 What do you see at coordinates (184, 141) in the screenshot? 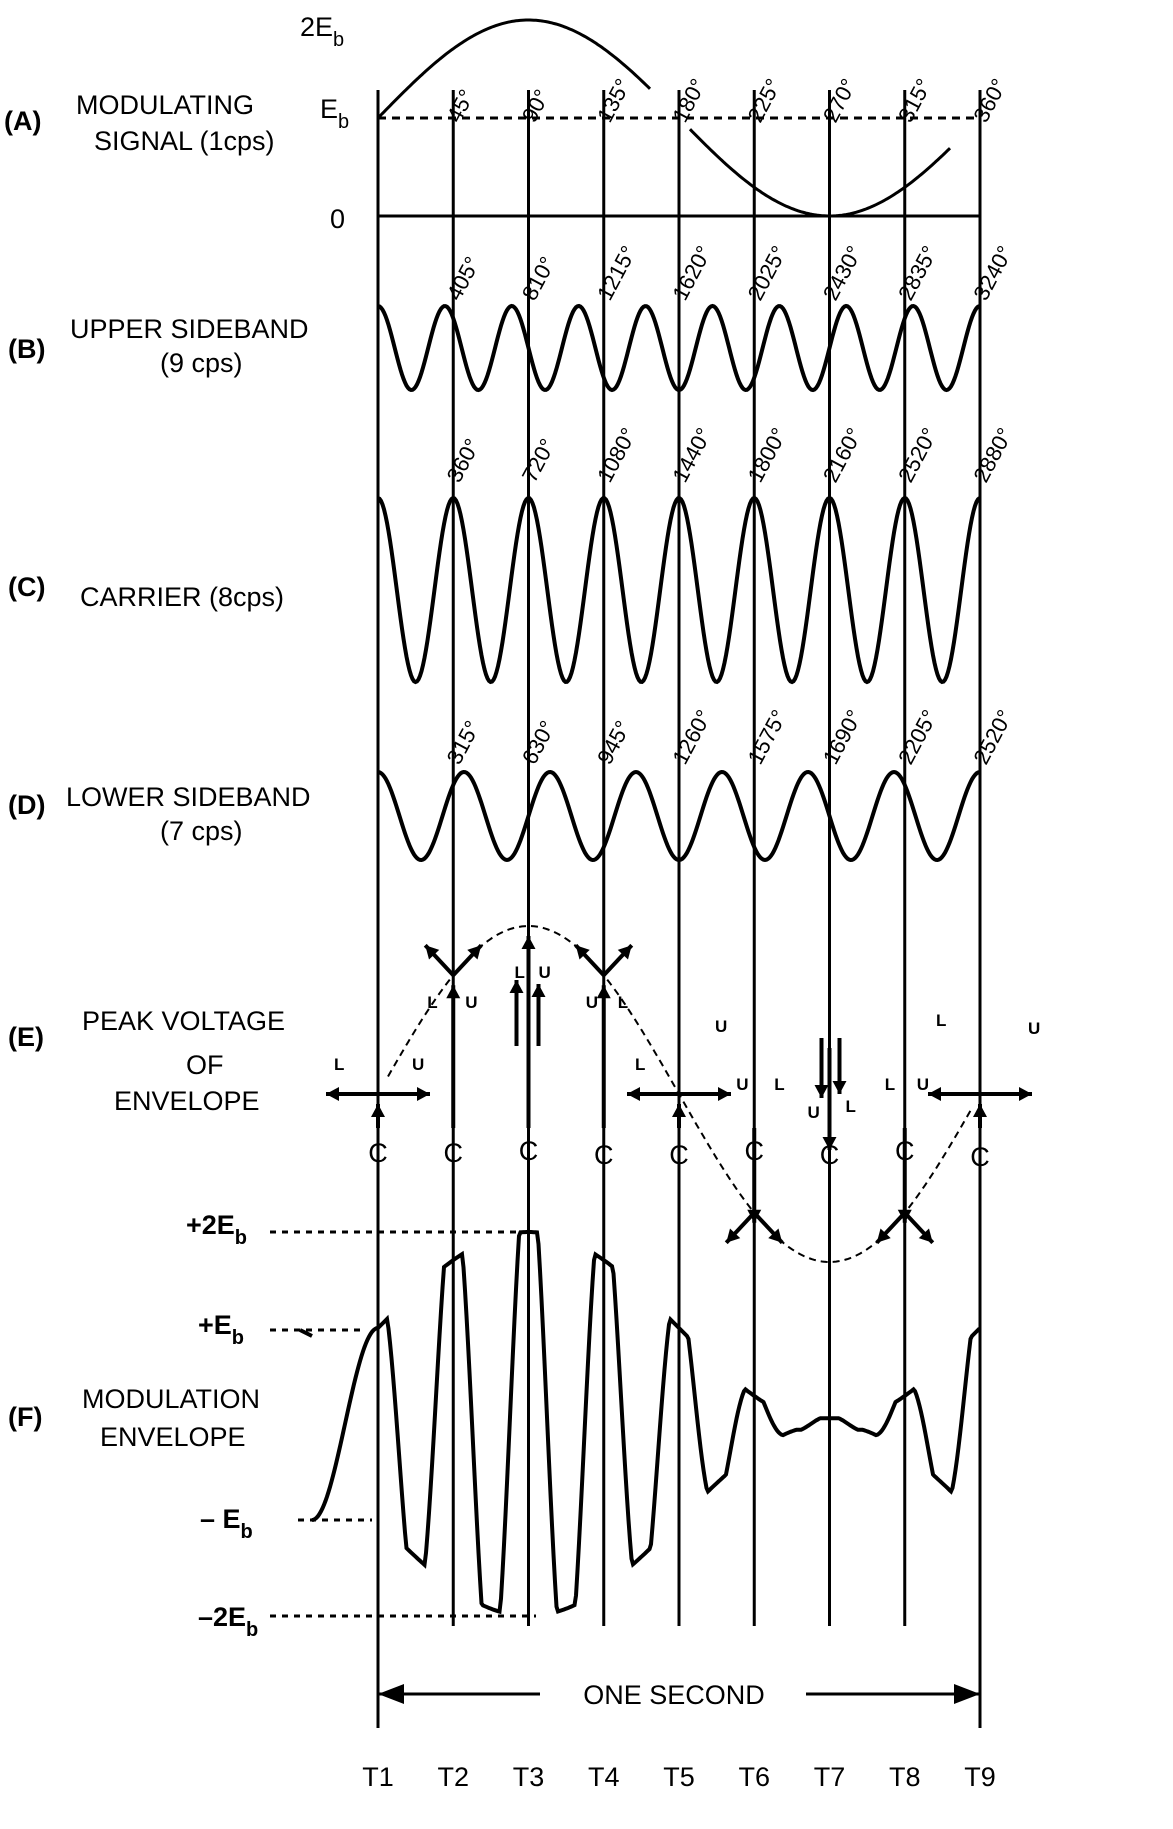
I see `panel-a-title-line2: SIGNAL (1cps)` at bounding box center [184, 141].